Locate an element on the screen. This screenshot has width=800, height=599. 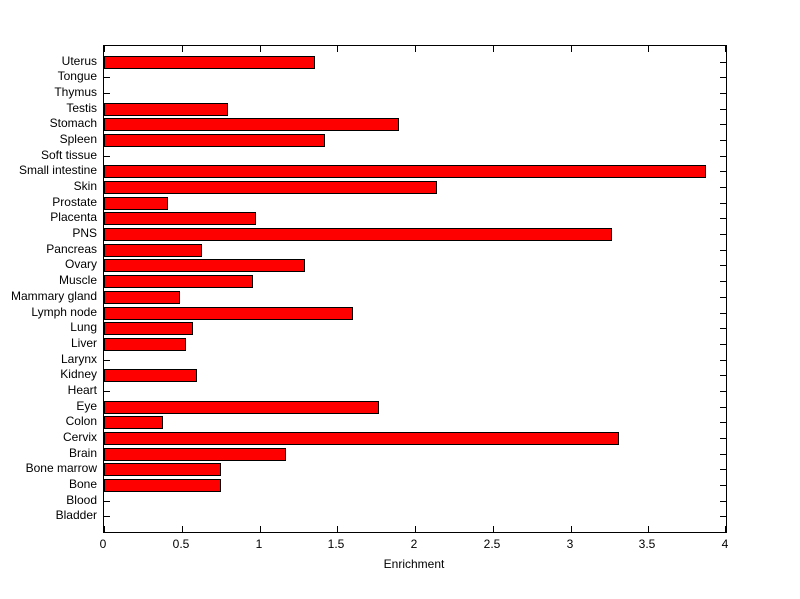
y-axis-label: Bone marrow is located at coordinates (61, 468).